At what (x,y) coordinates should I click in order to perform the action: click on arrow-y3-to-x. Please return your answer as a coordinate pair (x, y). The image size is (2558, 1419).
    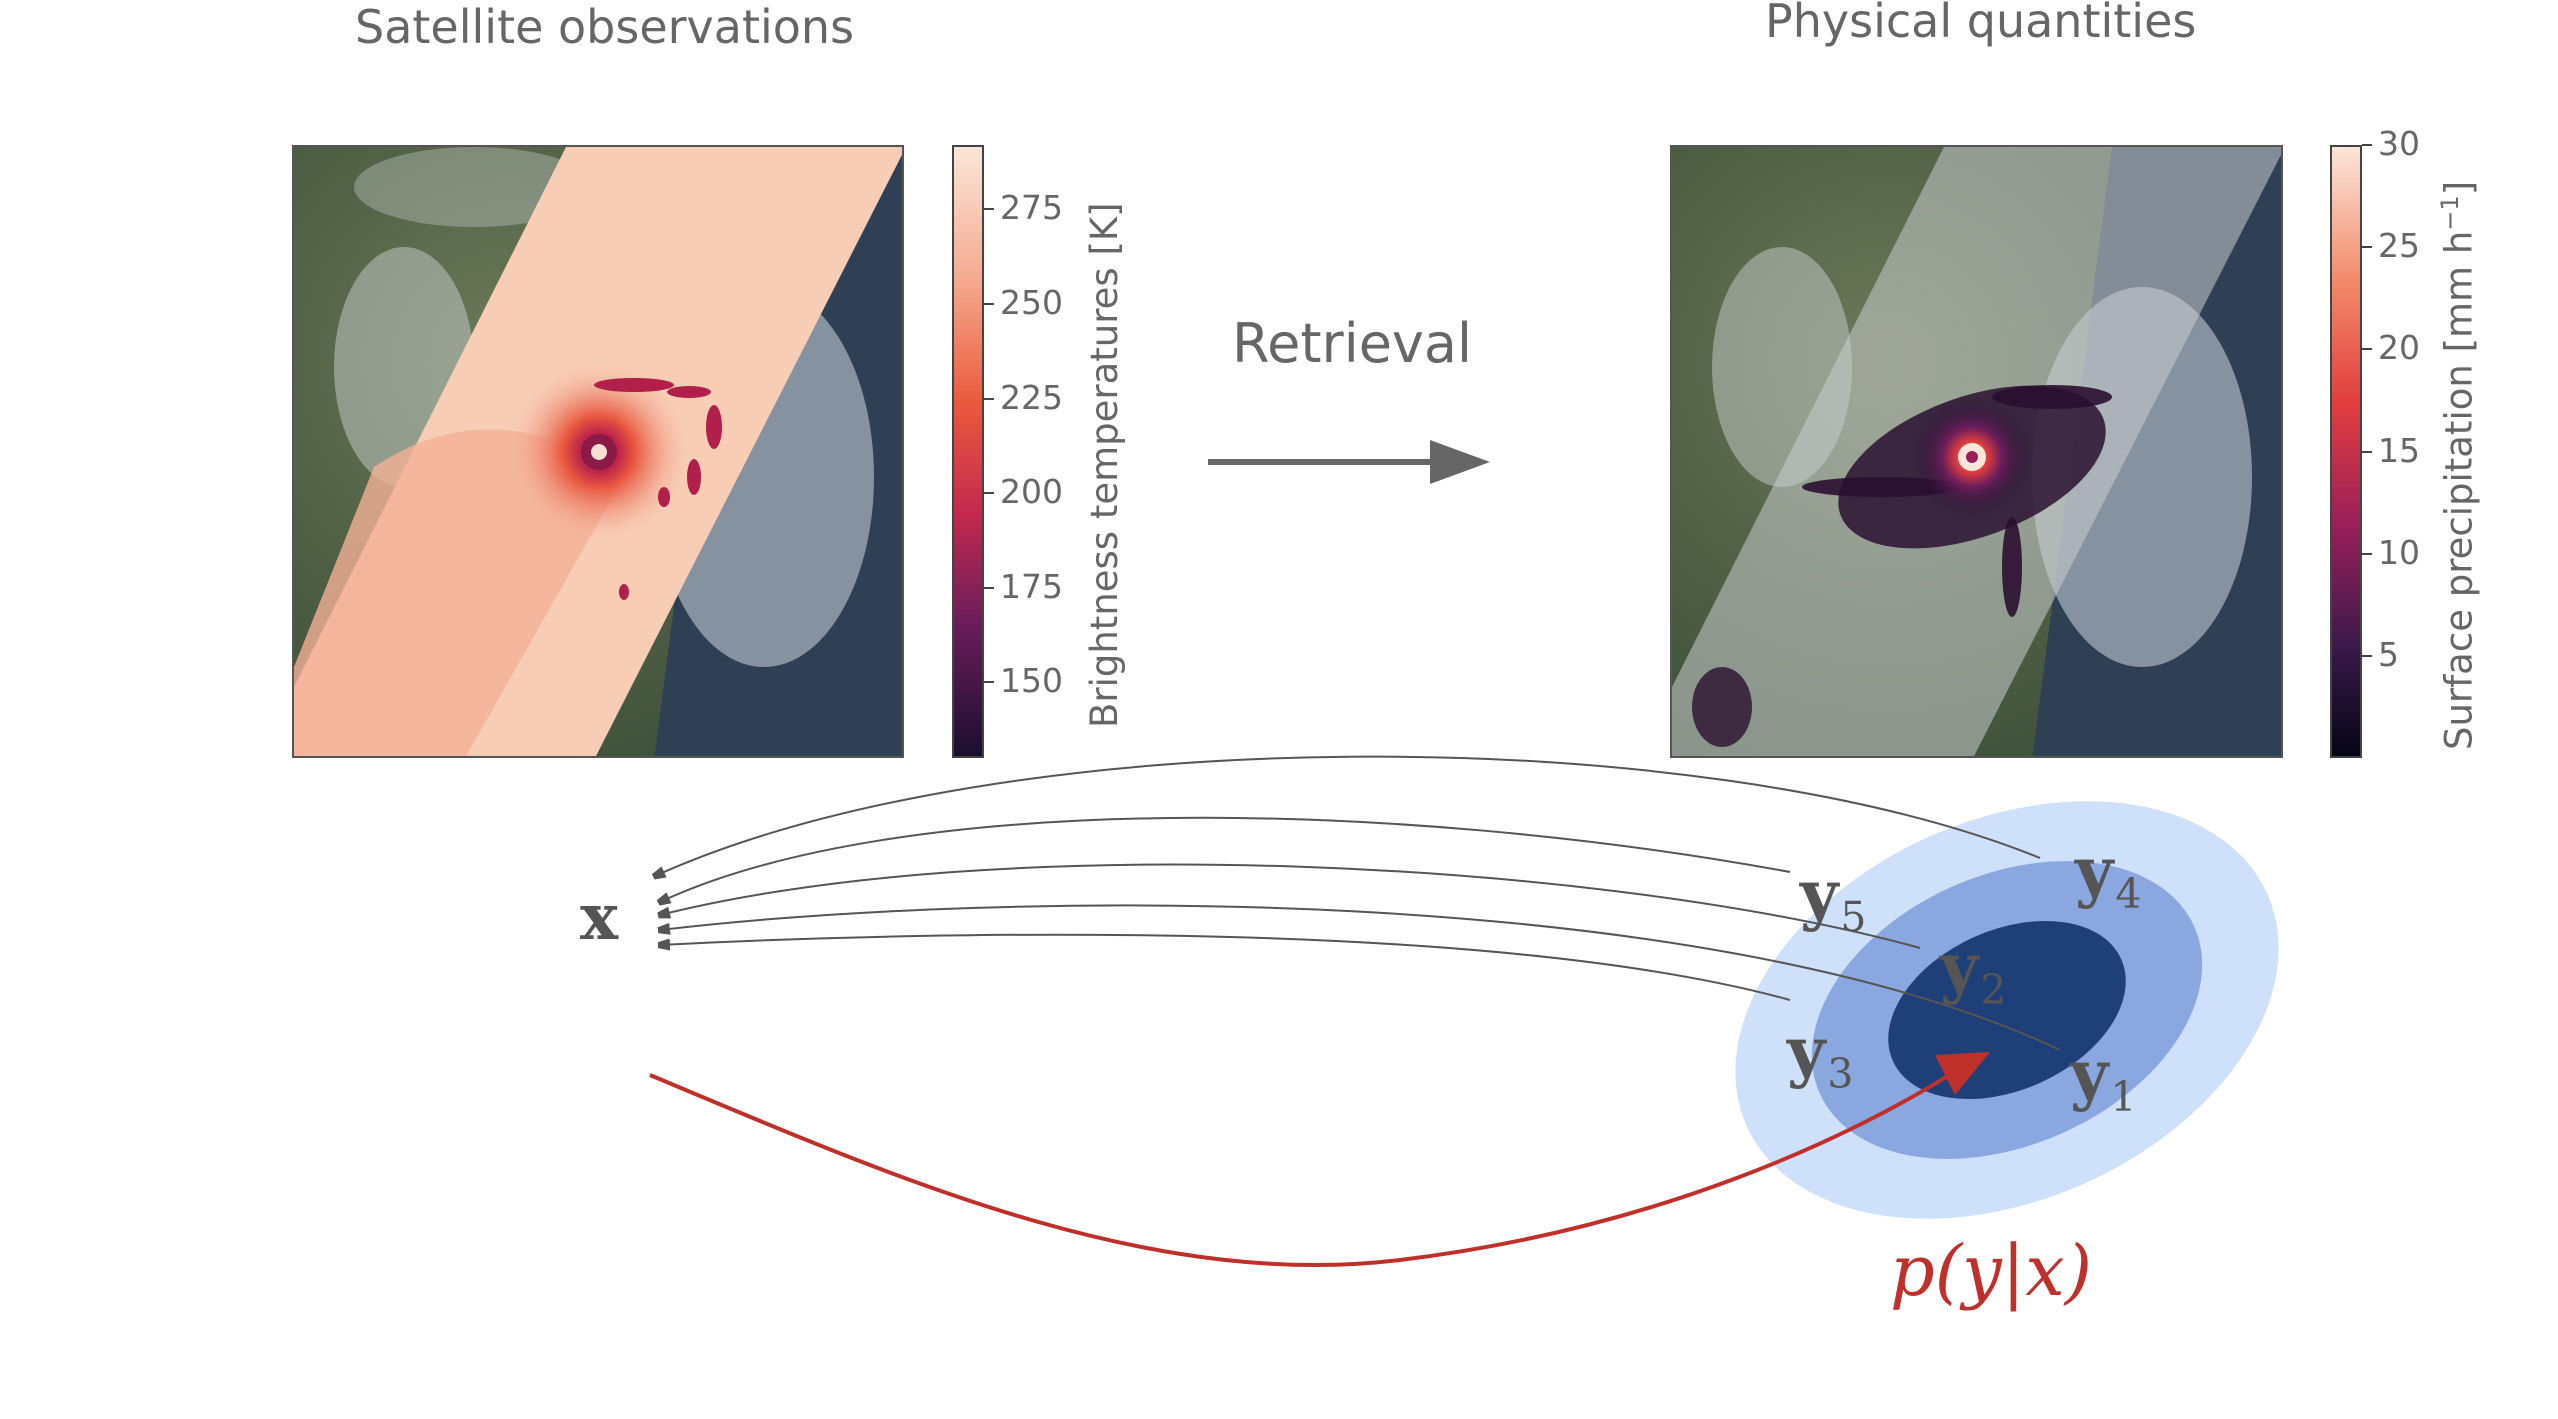
    Looking at the image, I should click on (1225, 967).